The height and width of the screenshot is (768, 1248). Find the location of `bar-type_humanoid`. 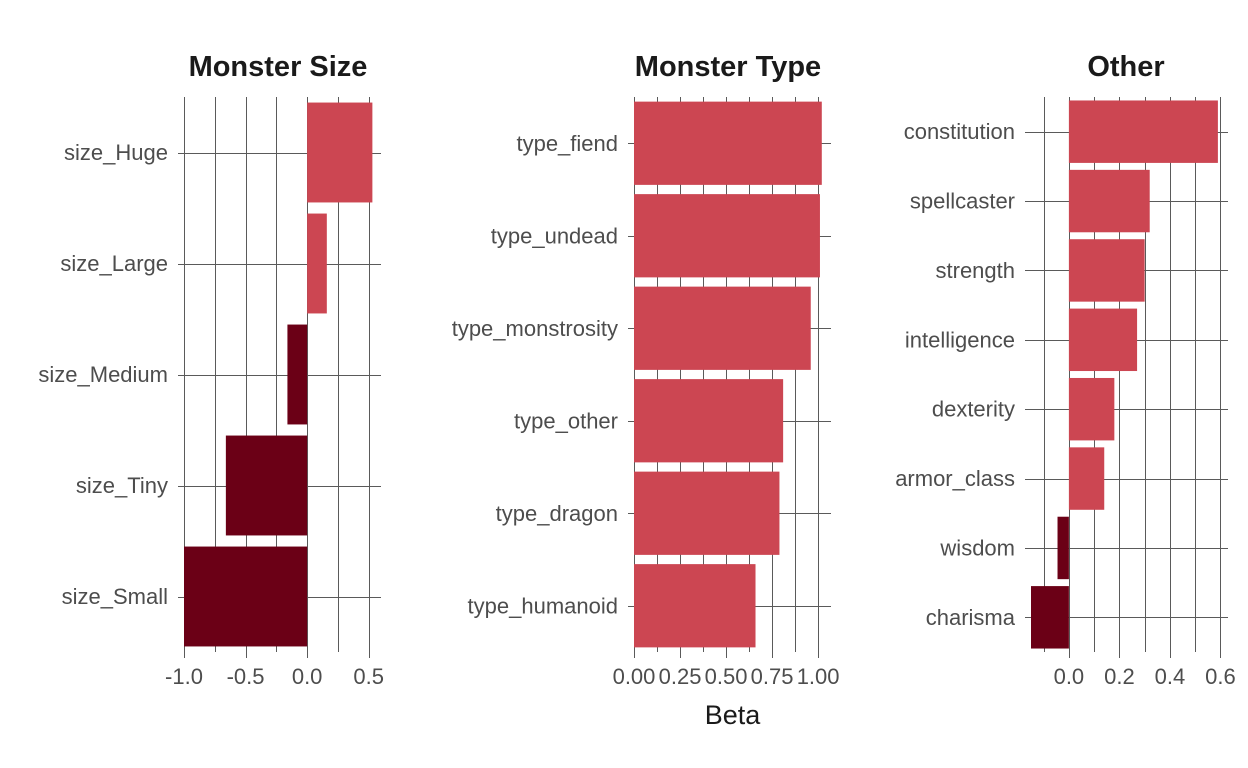

bar-type_humanoid is located at coordinates (695, 606).